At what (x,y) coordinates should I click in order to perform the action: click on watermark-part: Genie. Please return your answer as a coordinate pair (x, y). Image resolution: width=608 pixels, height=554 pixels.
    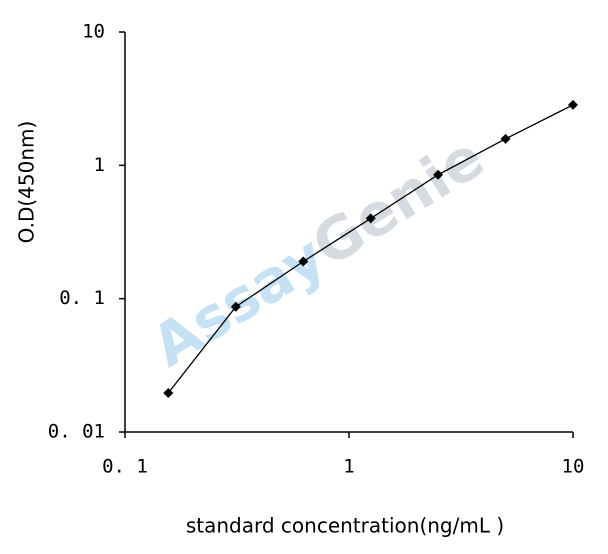
    Looking at the image, I should click on (398, 201).